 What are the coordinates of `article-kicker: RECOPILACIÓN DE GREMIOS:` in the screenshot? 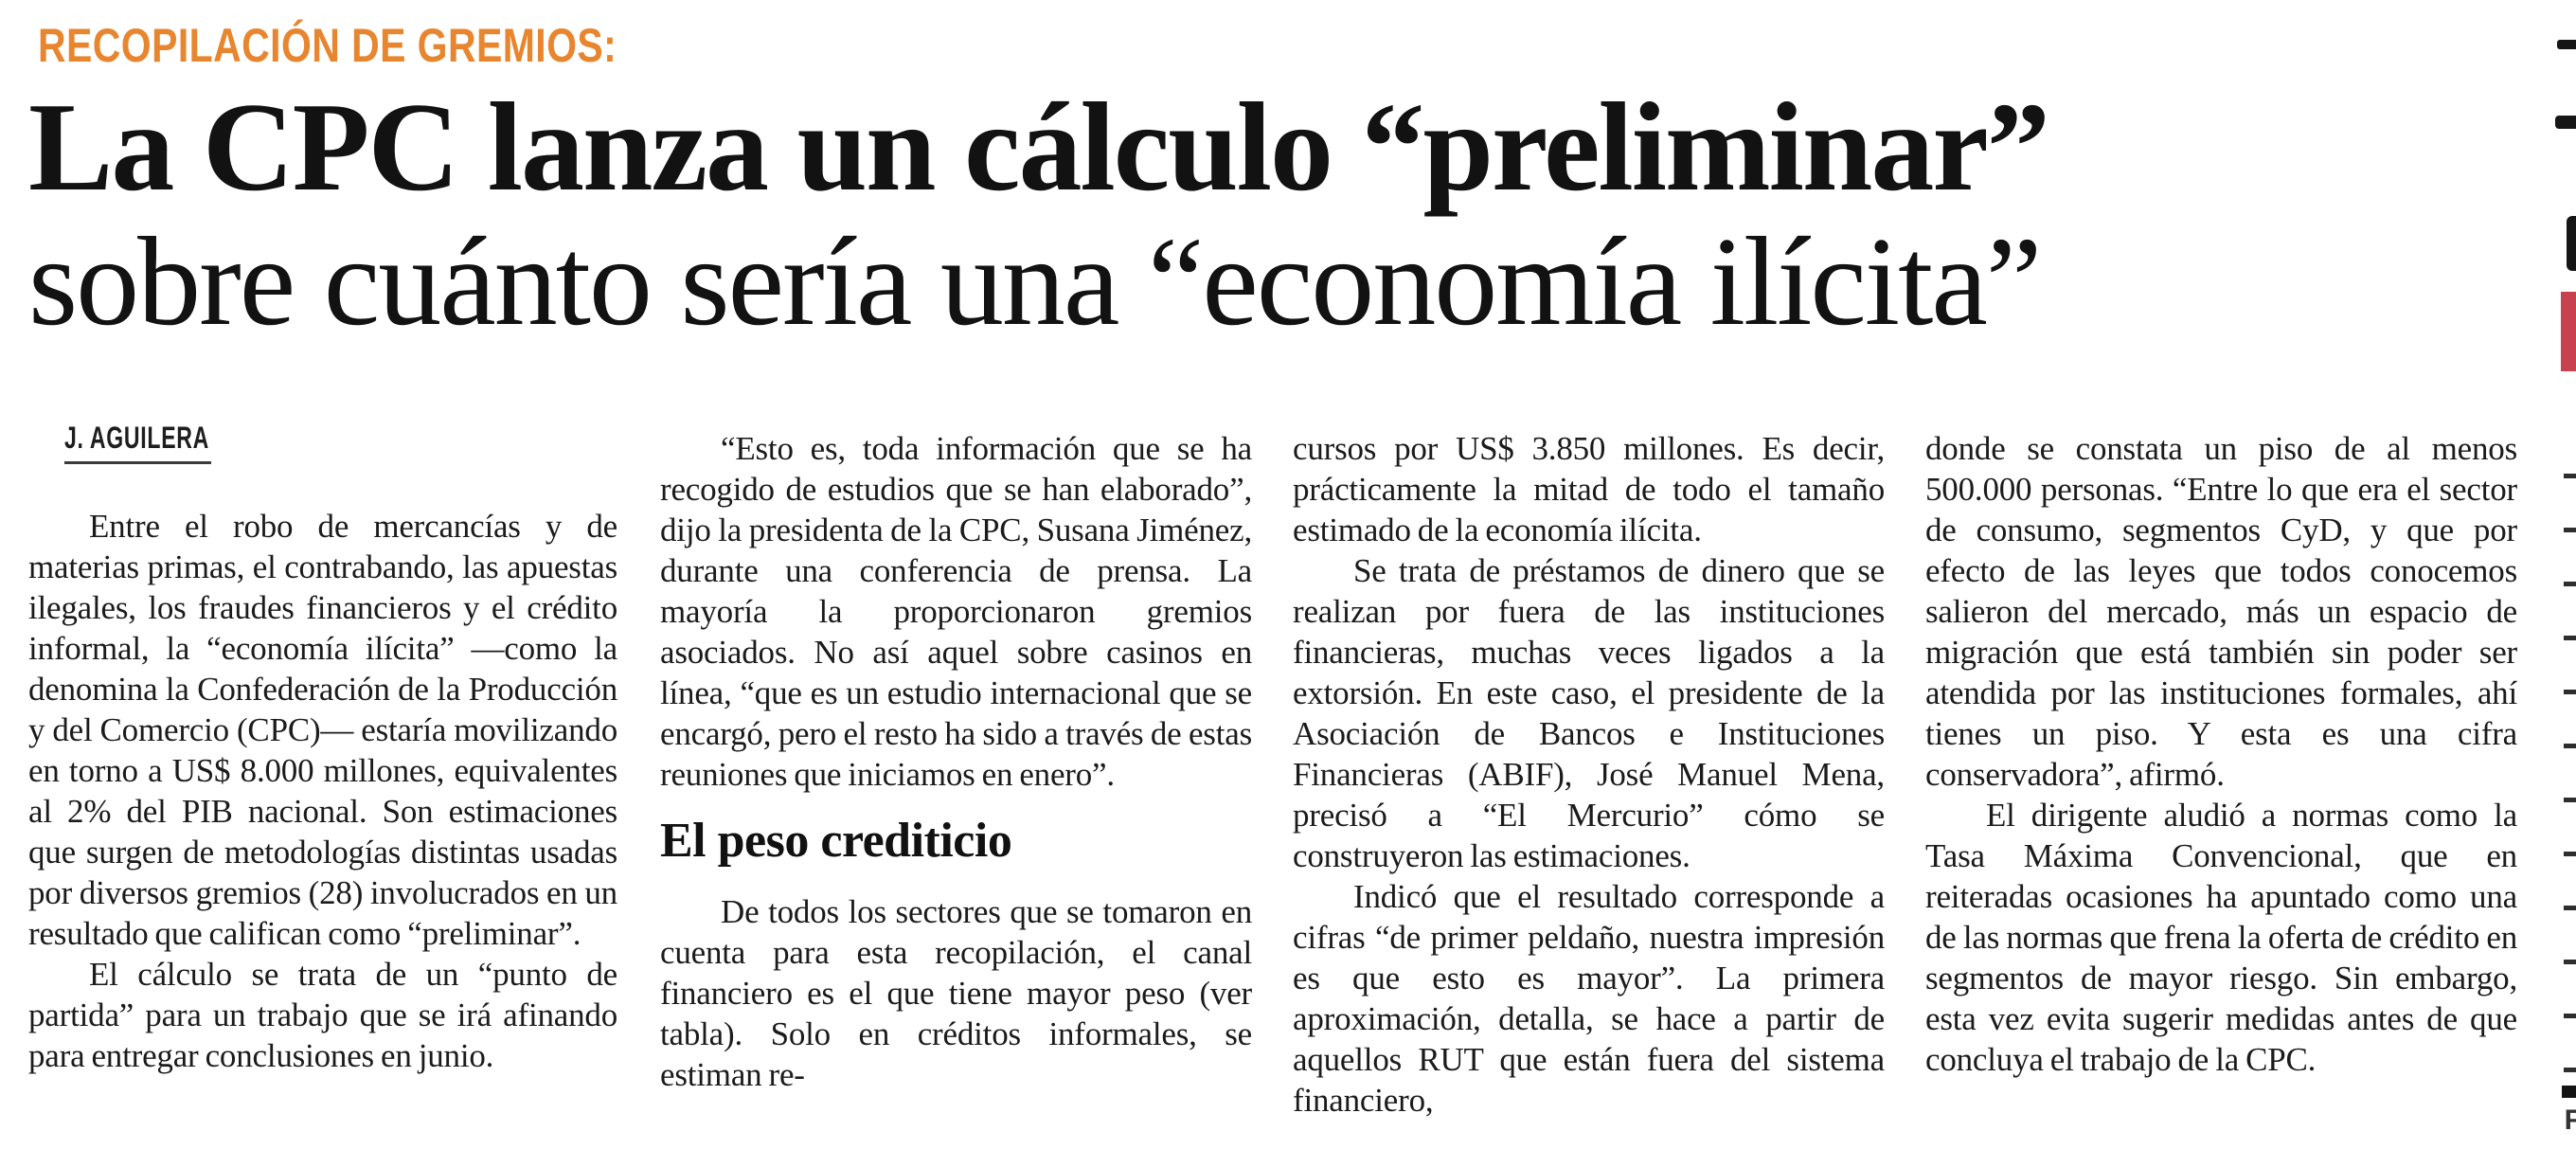 It's located at (327, 45).